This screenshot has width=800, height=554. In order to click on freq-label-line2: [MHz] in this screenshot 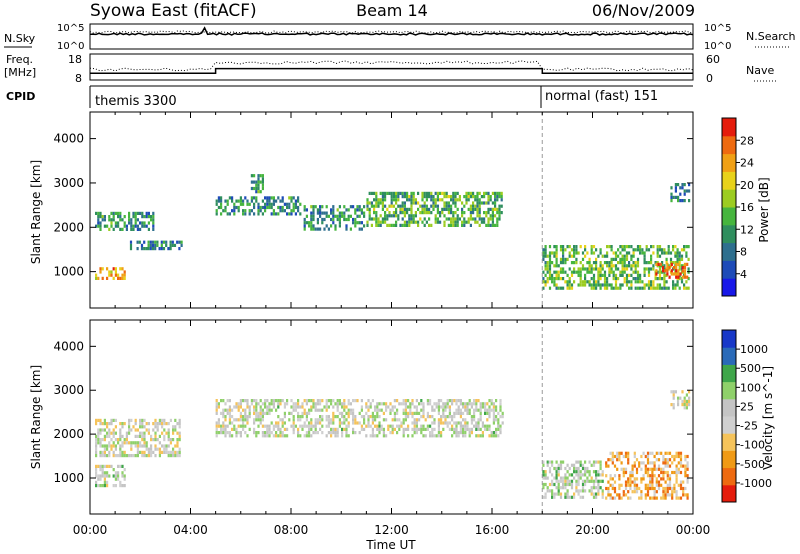, I will do `click(20, 72)`.